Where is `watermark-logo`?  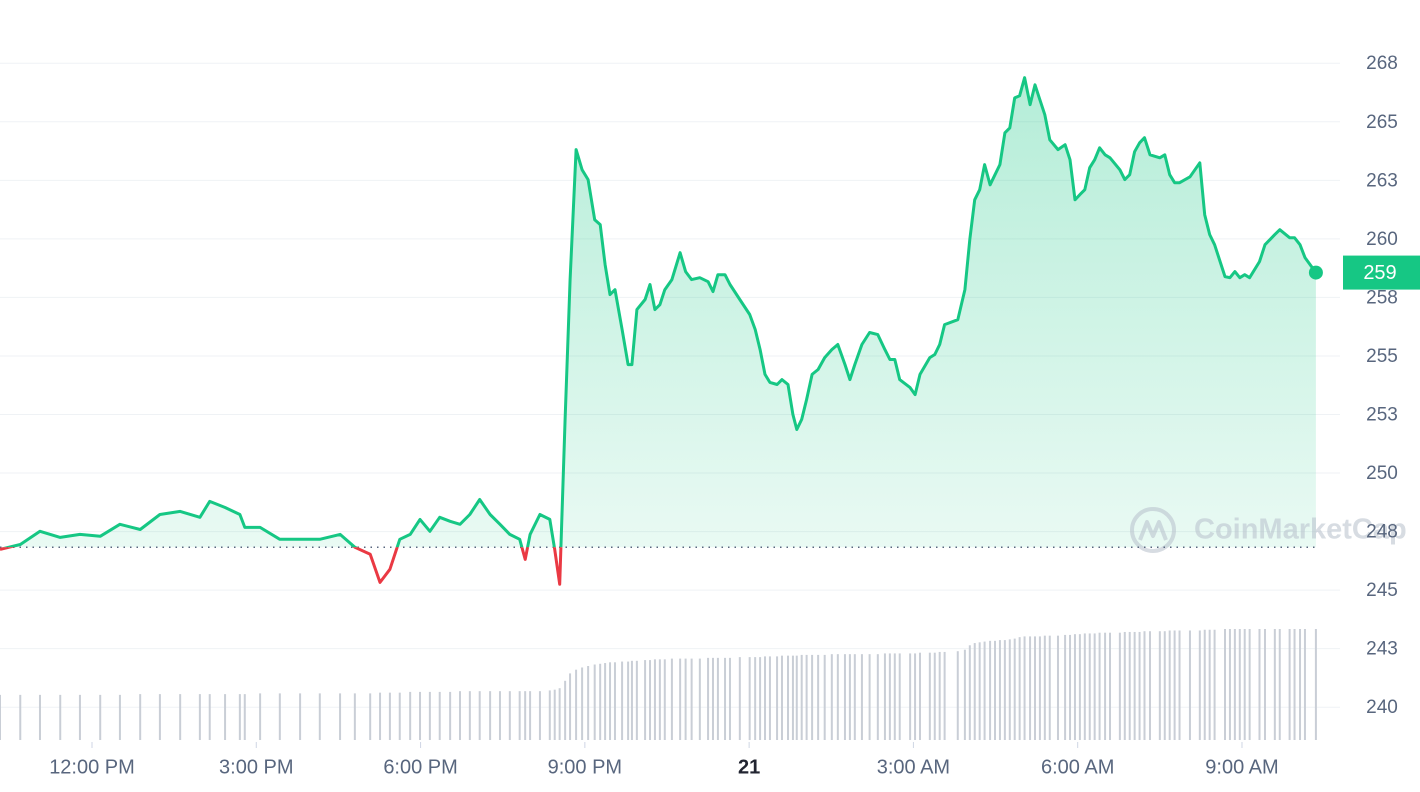
watermark-logo is located at coordinates (1153, 530).